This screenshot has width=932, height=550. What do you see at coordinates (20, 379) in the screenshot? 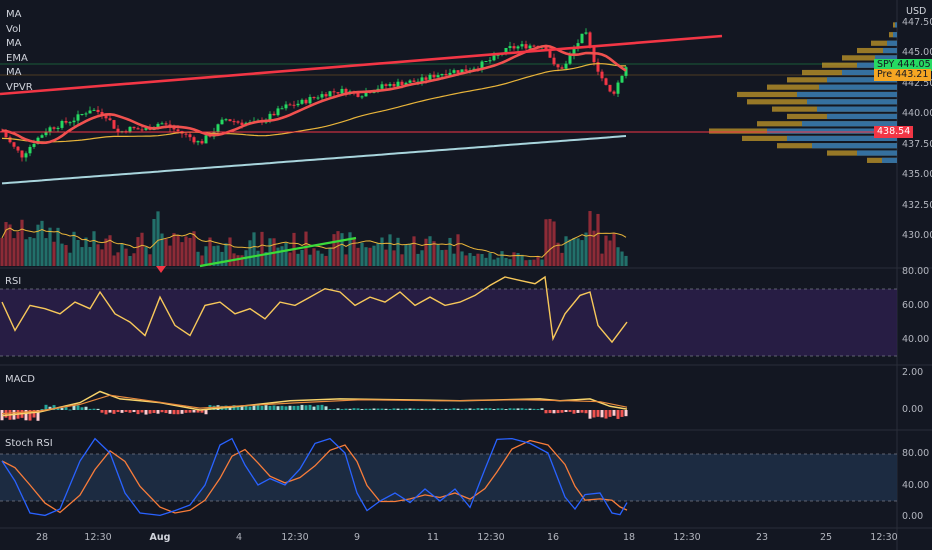
I see `macd-pane-label: MACD` at bounding box center [20, 379].